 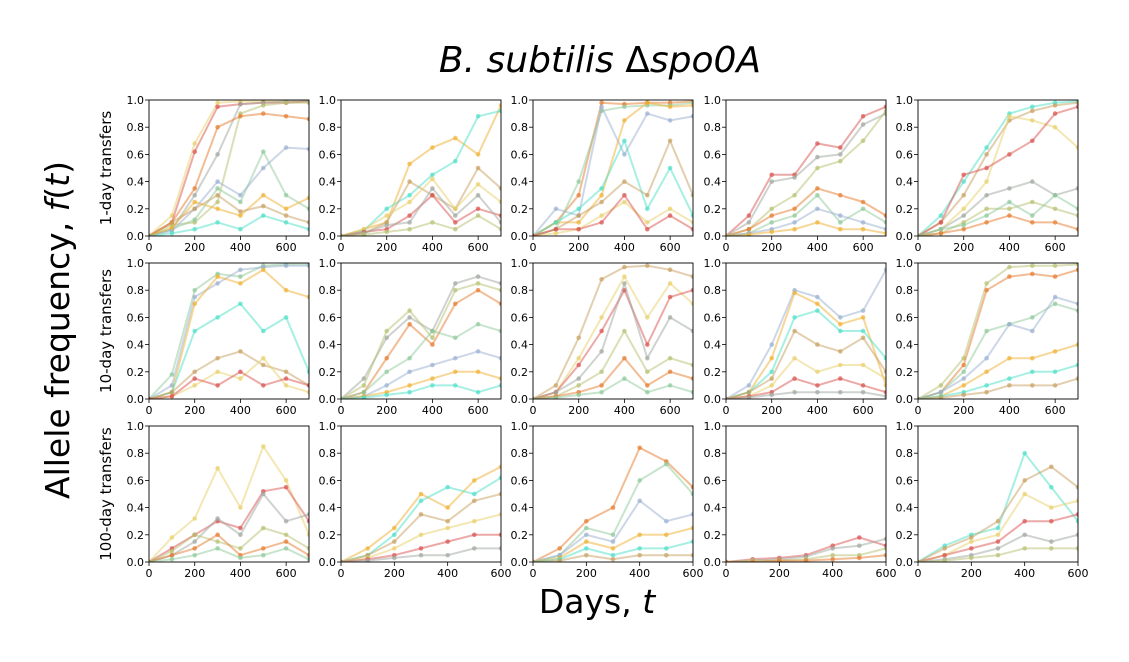 I want to click on panel-r2-c0: 0 200 400 600 0.0 0.2 0.4 0.6 0.8 1.0, so click(x=218, y=500).